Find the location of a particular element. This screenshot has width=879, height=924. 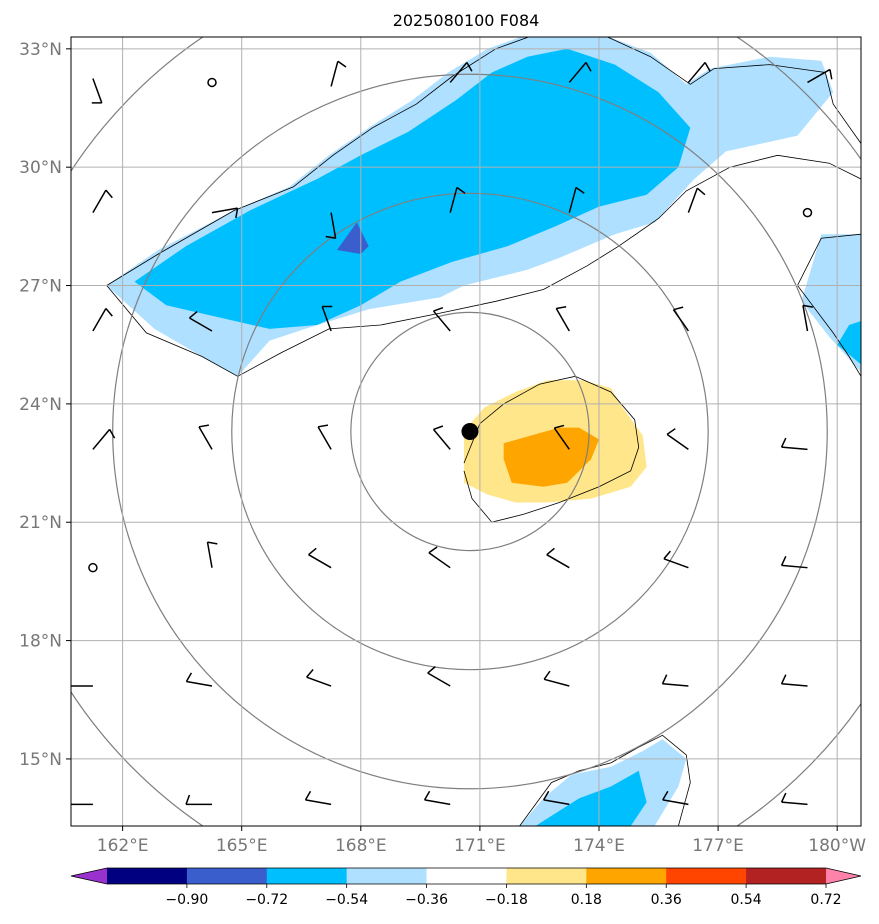

range-ring is located at coordinates (470, 431).